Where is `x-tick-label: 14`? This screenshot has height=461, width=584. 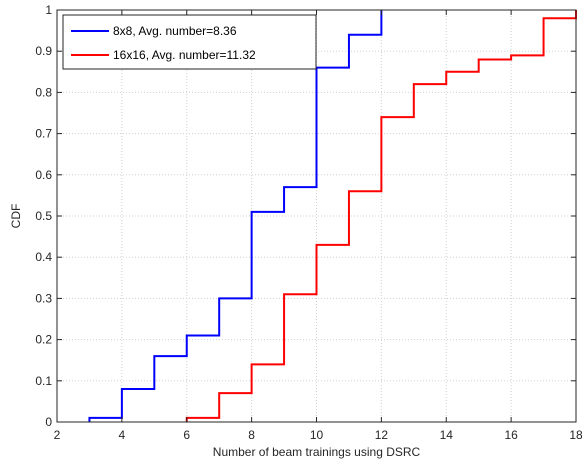 x-tick-label: 14 is located at coordinates (447, 435).